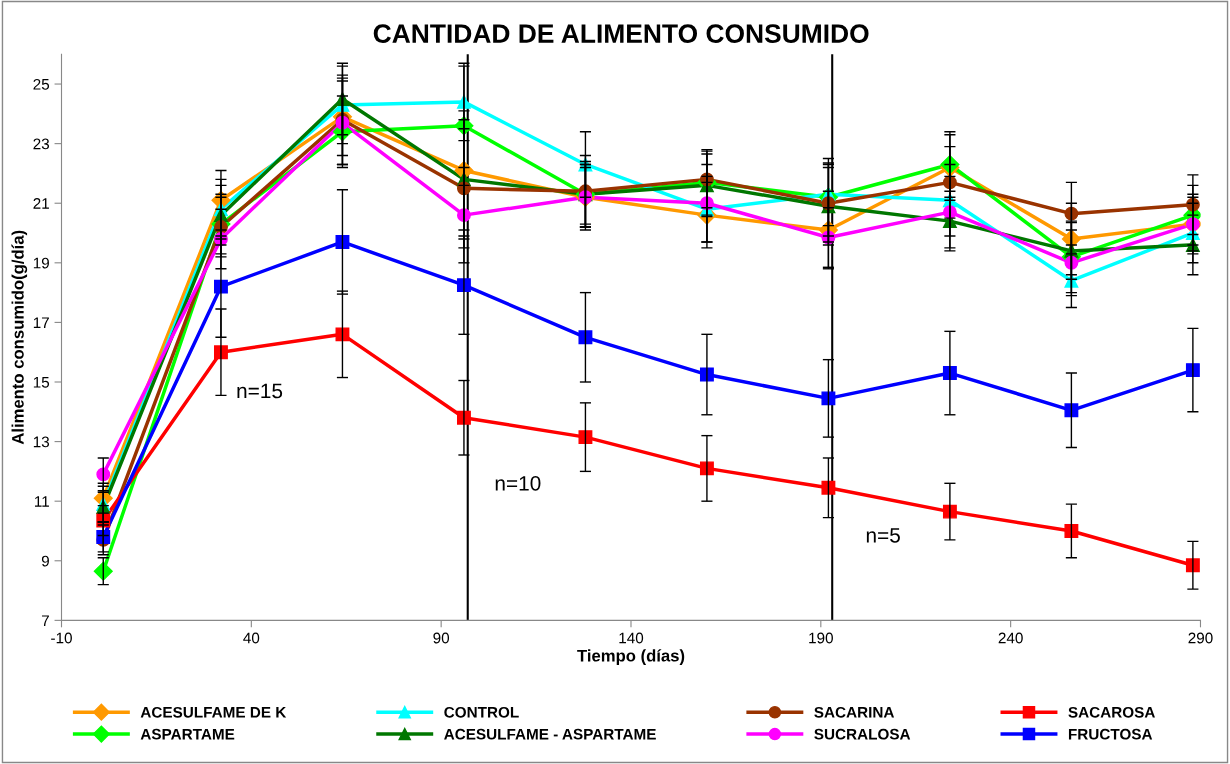 The height and width of the screenshot is (764, 1230). I want to click on x-tick-label: 240, so click(1010, 638).